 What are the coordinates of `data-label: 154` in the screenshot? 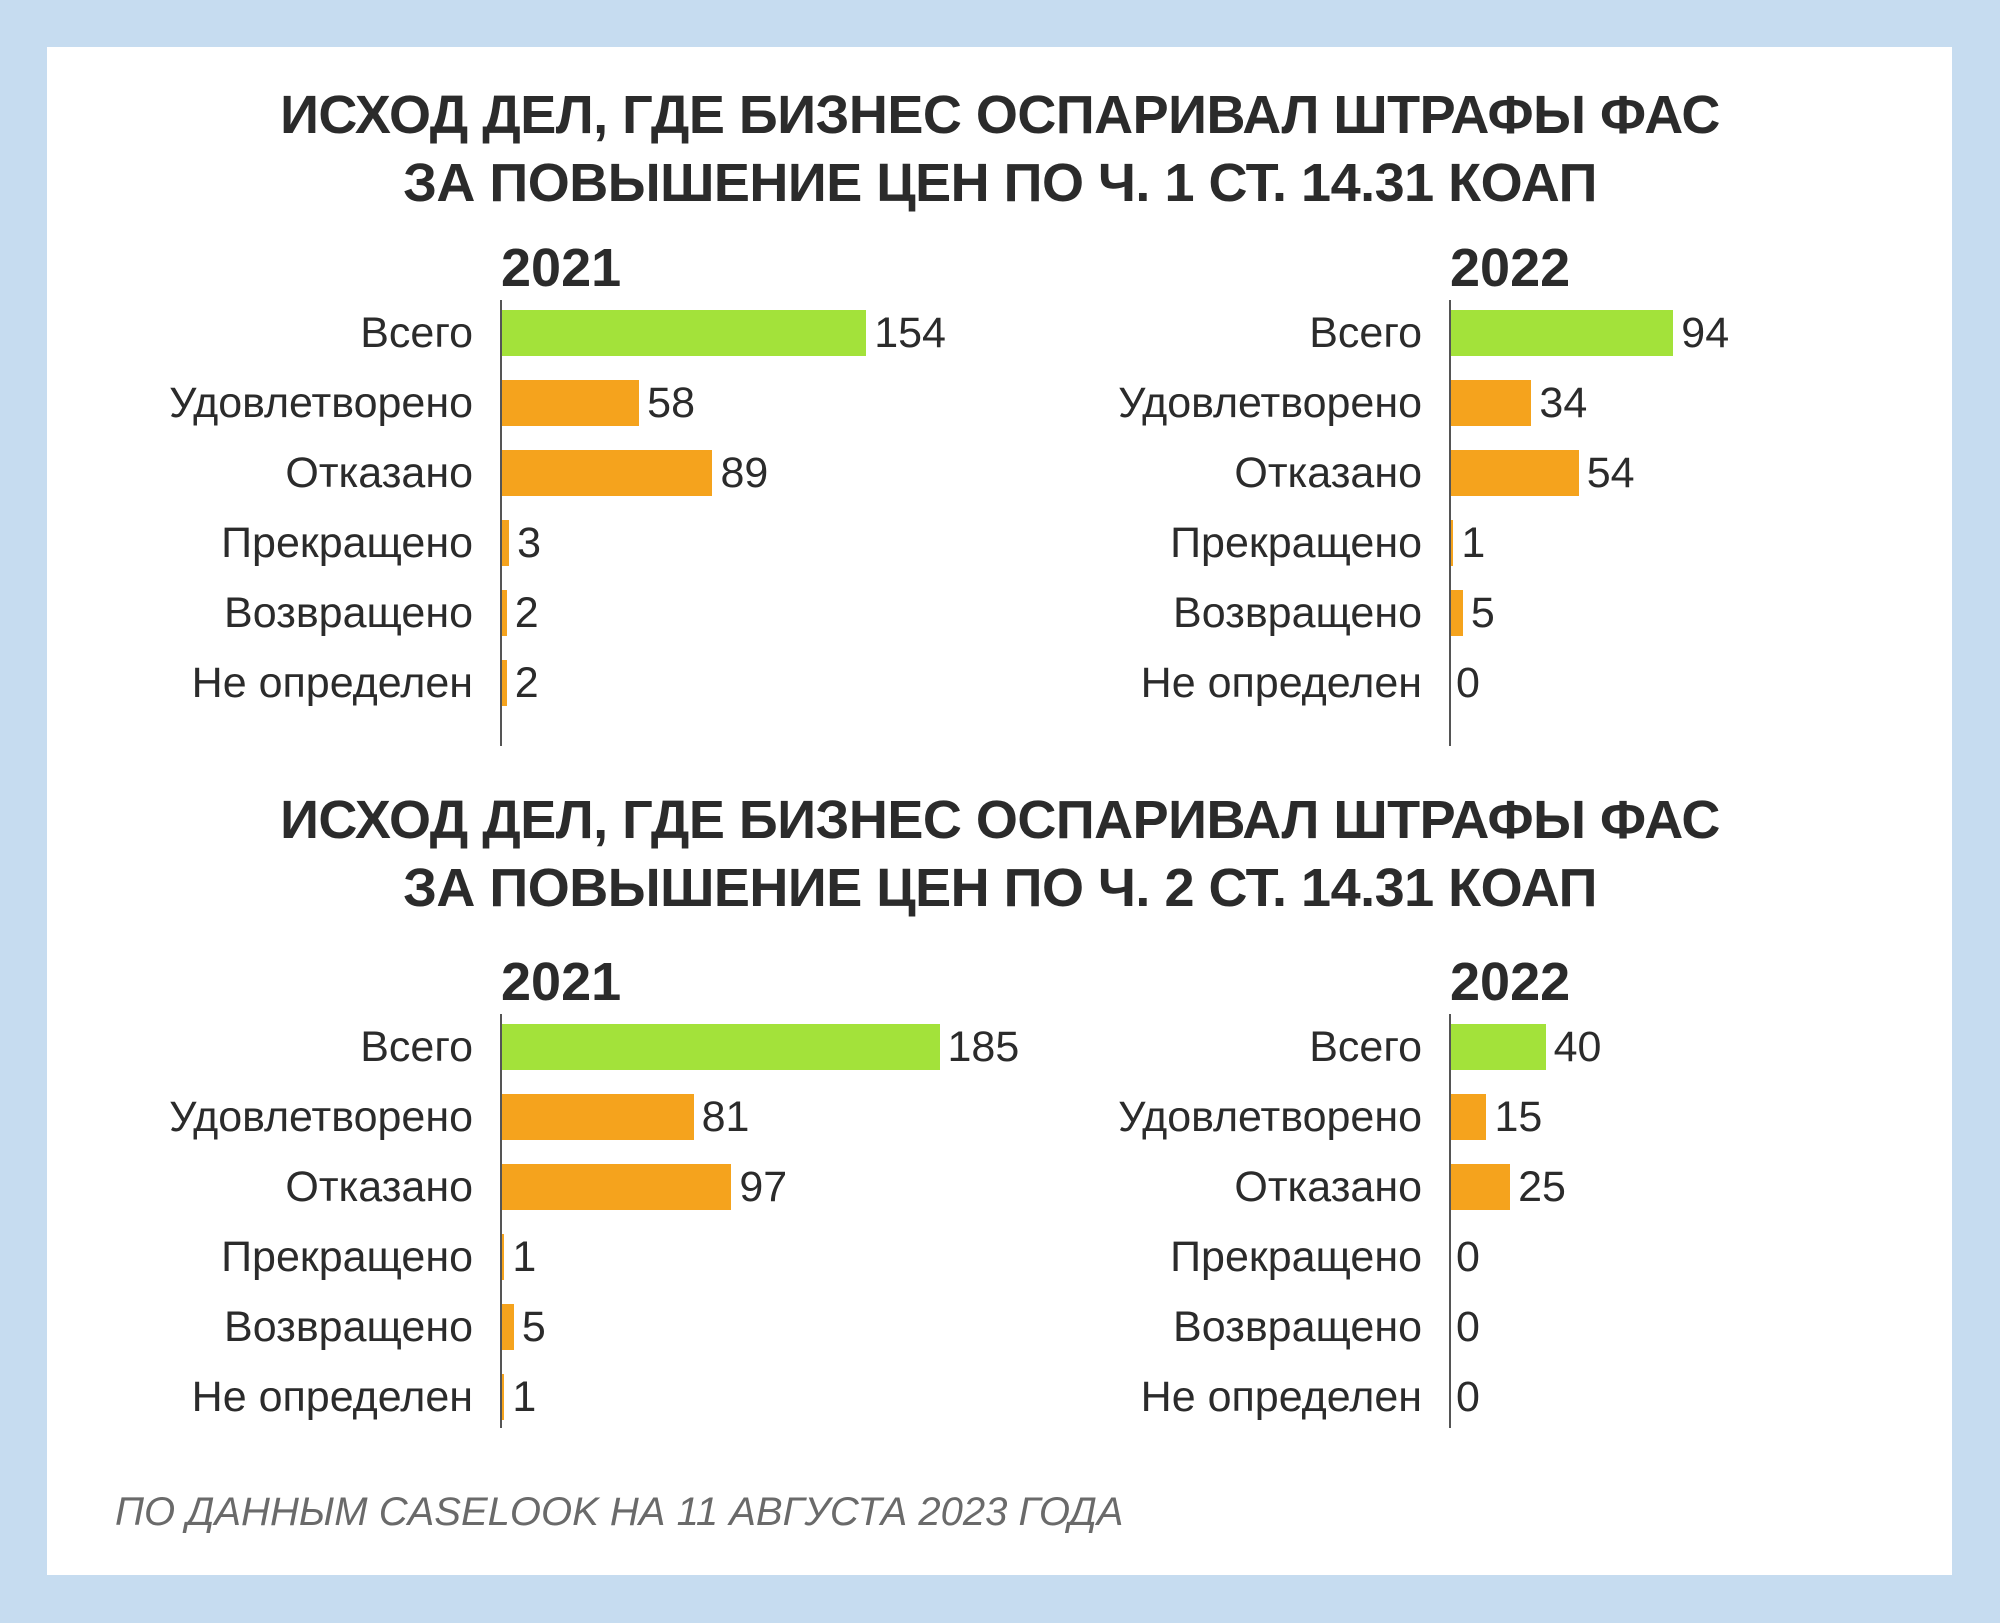 It's located at (910, 333).